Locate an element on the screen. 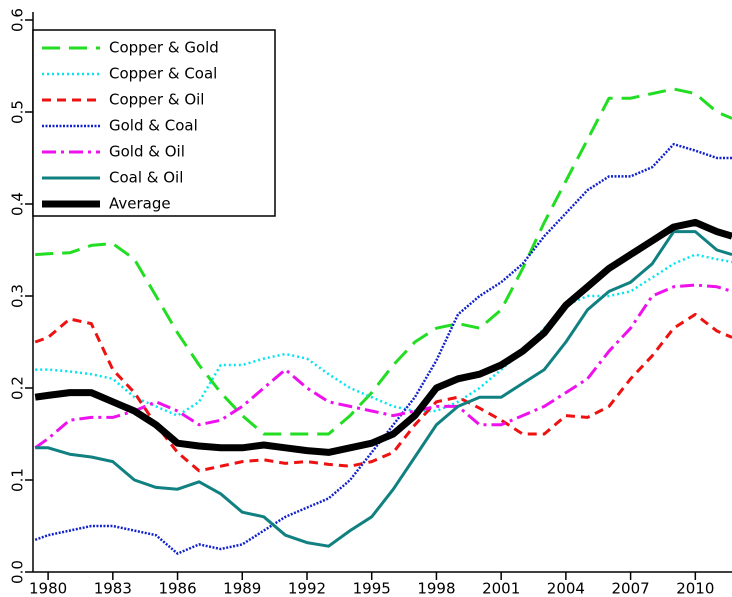  x-tick-label: 1995 is located at coordinates (372, 588).